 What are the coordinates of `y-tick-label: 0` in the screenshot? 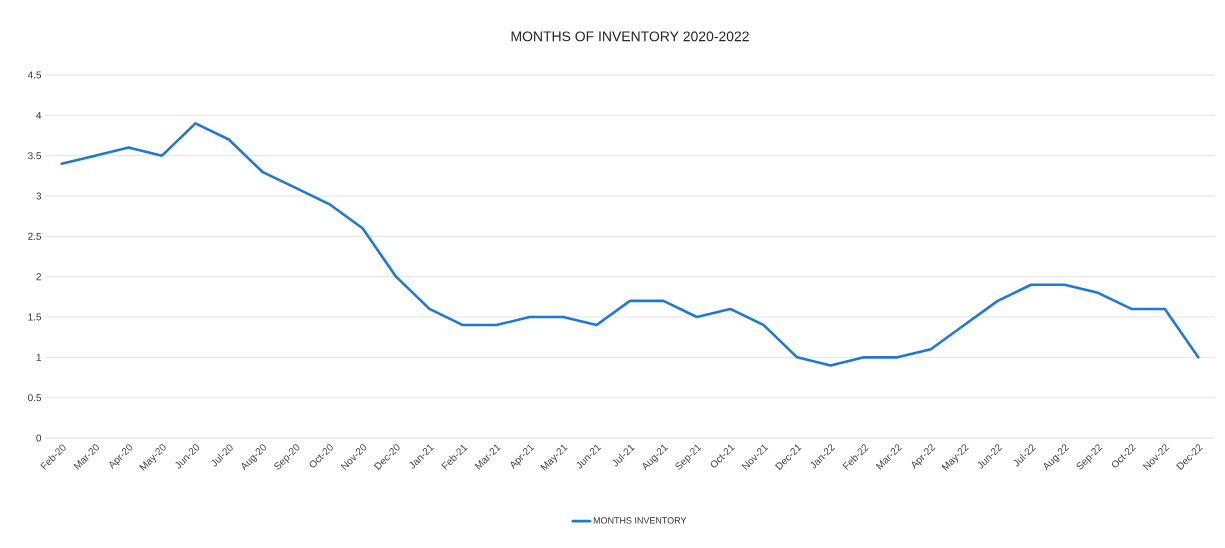 It's located at (39, 438).